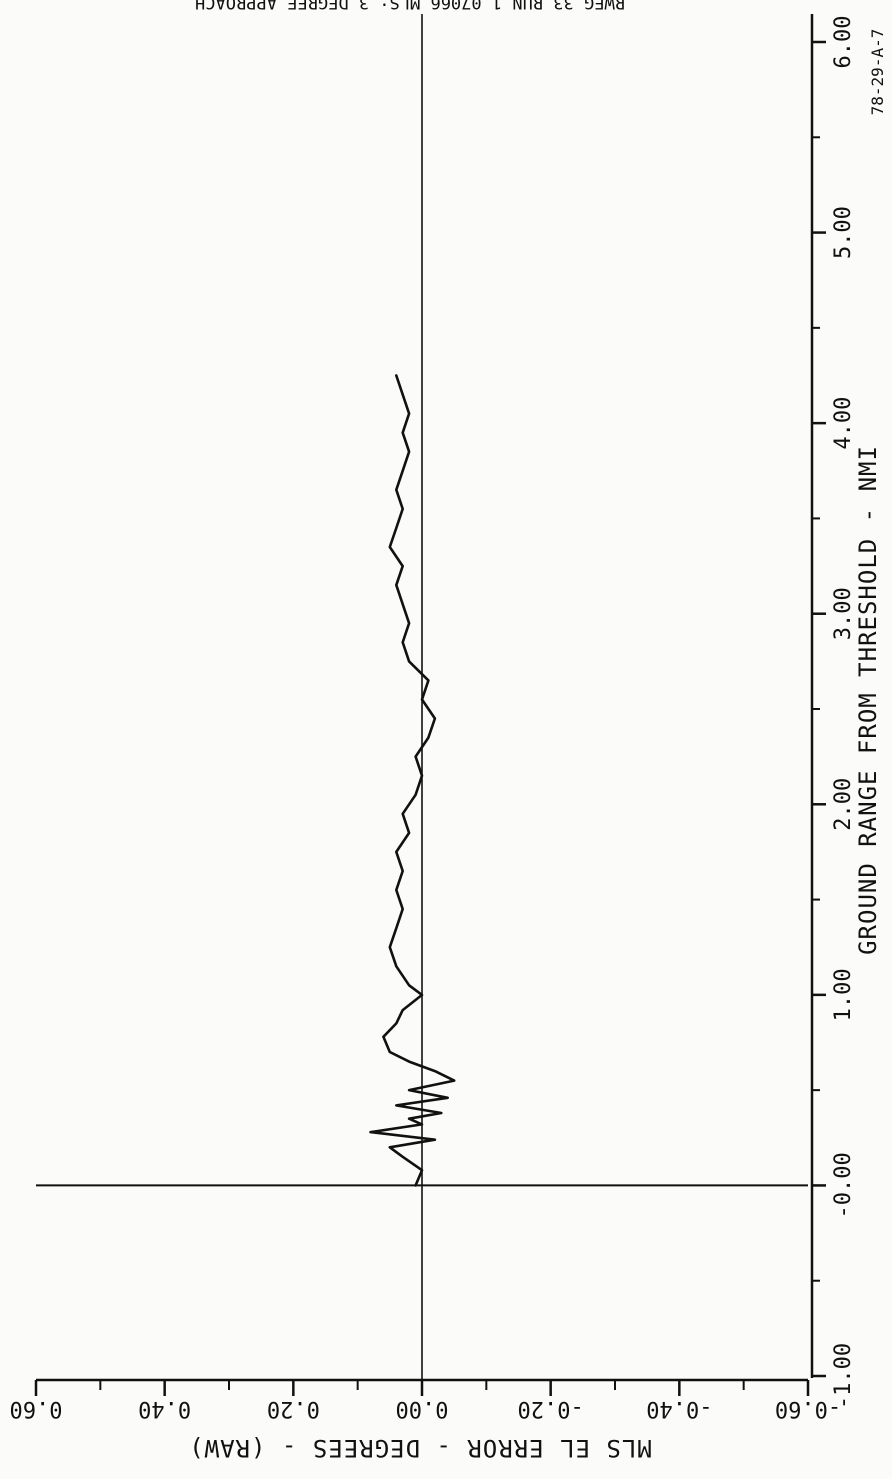  What do you see at coordinates (843, 423) in the screenshot?
I see `x-tick-label: 4.00` at bounding box center [843, 423].